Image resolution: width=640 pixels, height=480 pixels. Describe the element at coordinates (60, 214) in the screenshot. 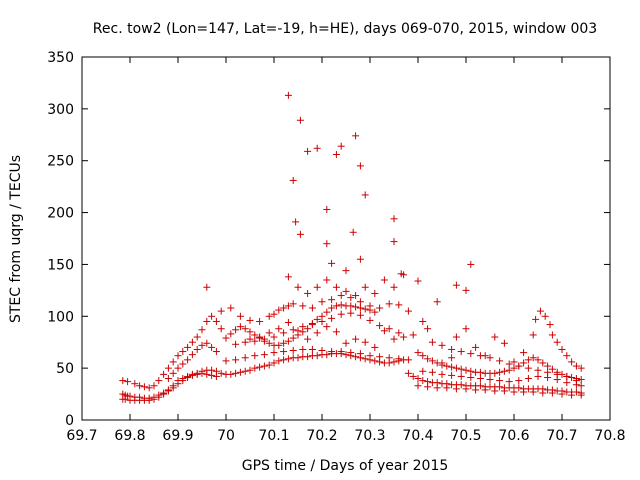

I see `y-tick-label: 200` at that location.